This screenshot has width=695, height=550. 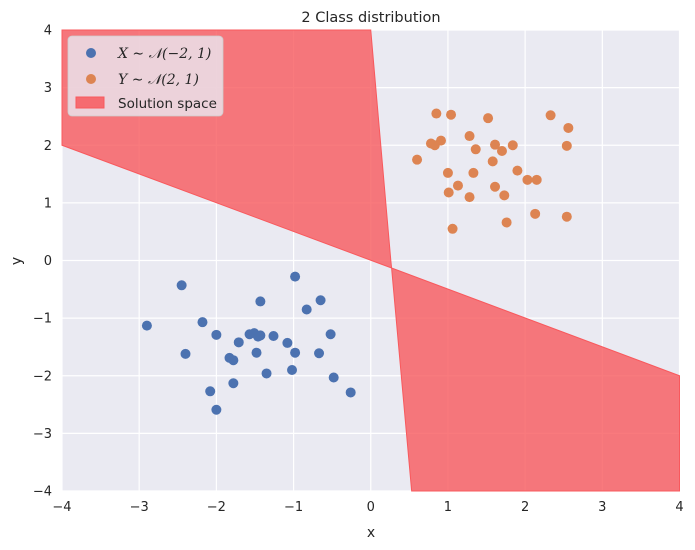 What do you see at coordinates (48, 31) in the screenshot?
I see `y-tick-label: 4` at bounding box center [48, 31].